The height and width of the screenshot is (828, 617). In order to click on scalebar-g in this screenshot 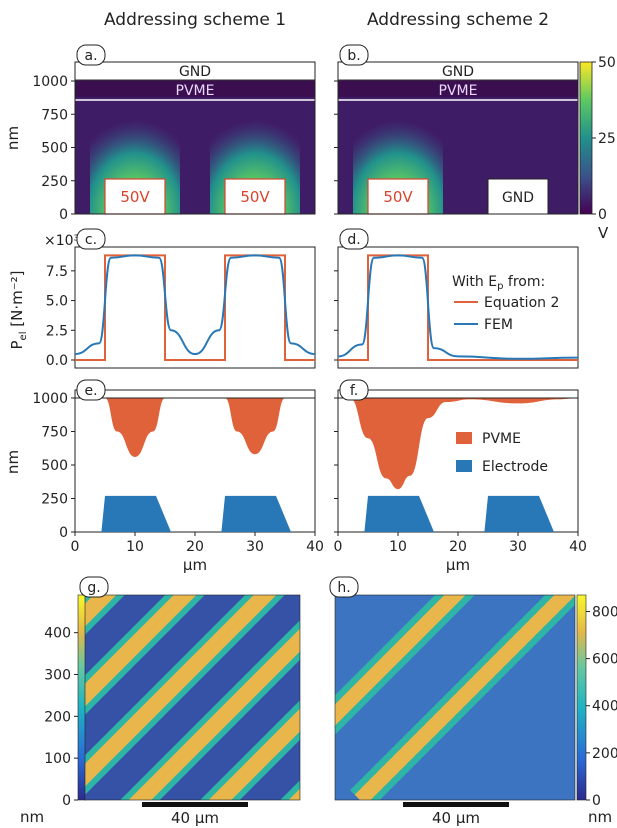, I will do `click(195, 804)`.